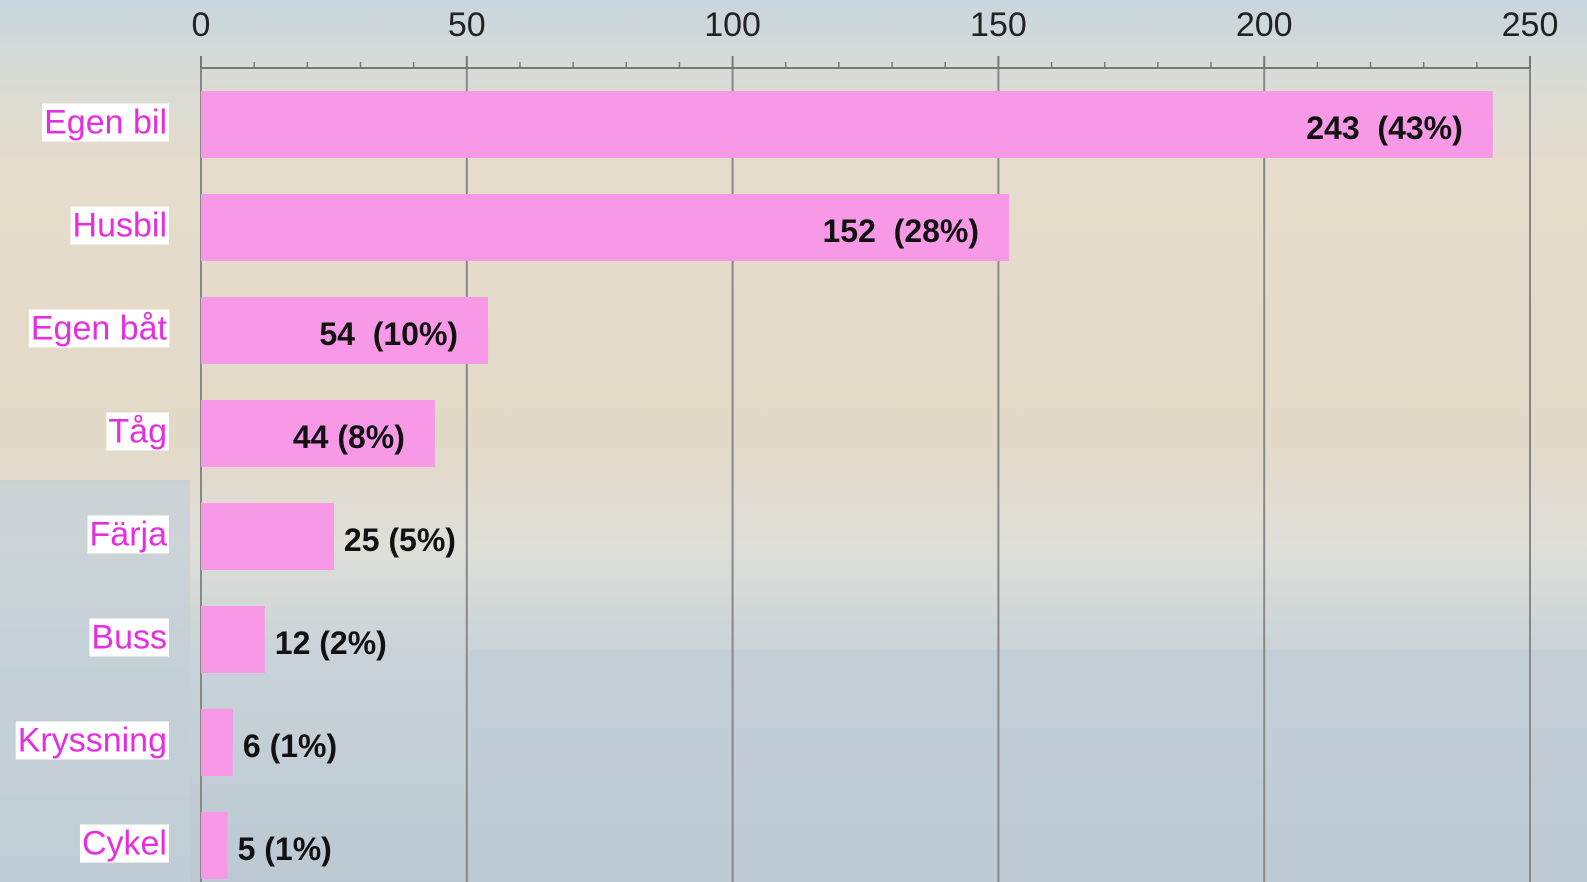  I want to click on x-tick-label: 250, so click(1530, 25).